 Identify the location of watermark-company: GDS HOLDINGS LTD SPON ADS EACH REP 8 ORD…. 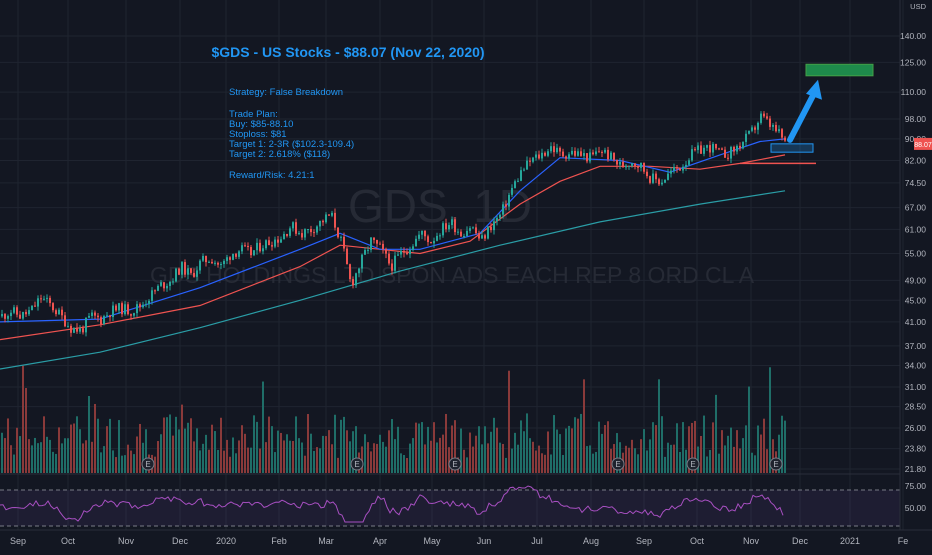
(452, 275).